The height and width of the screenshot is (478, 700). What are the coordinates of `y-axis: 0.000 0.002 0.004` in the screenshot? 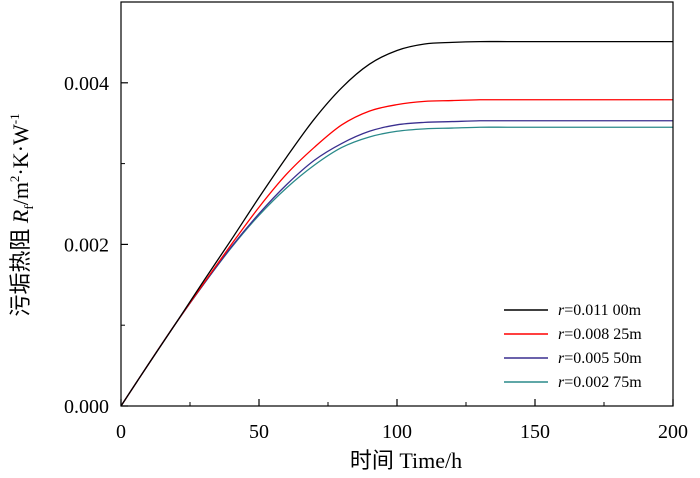 It's located at (96, 245).